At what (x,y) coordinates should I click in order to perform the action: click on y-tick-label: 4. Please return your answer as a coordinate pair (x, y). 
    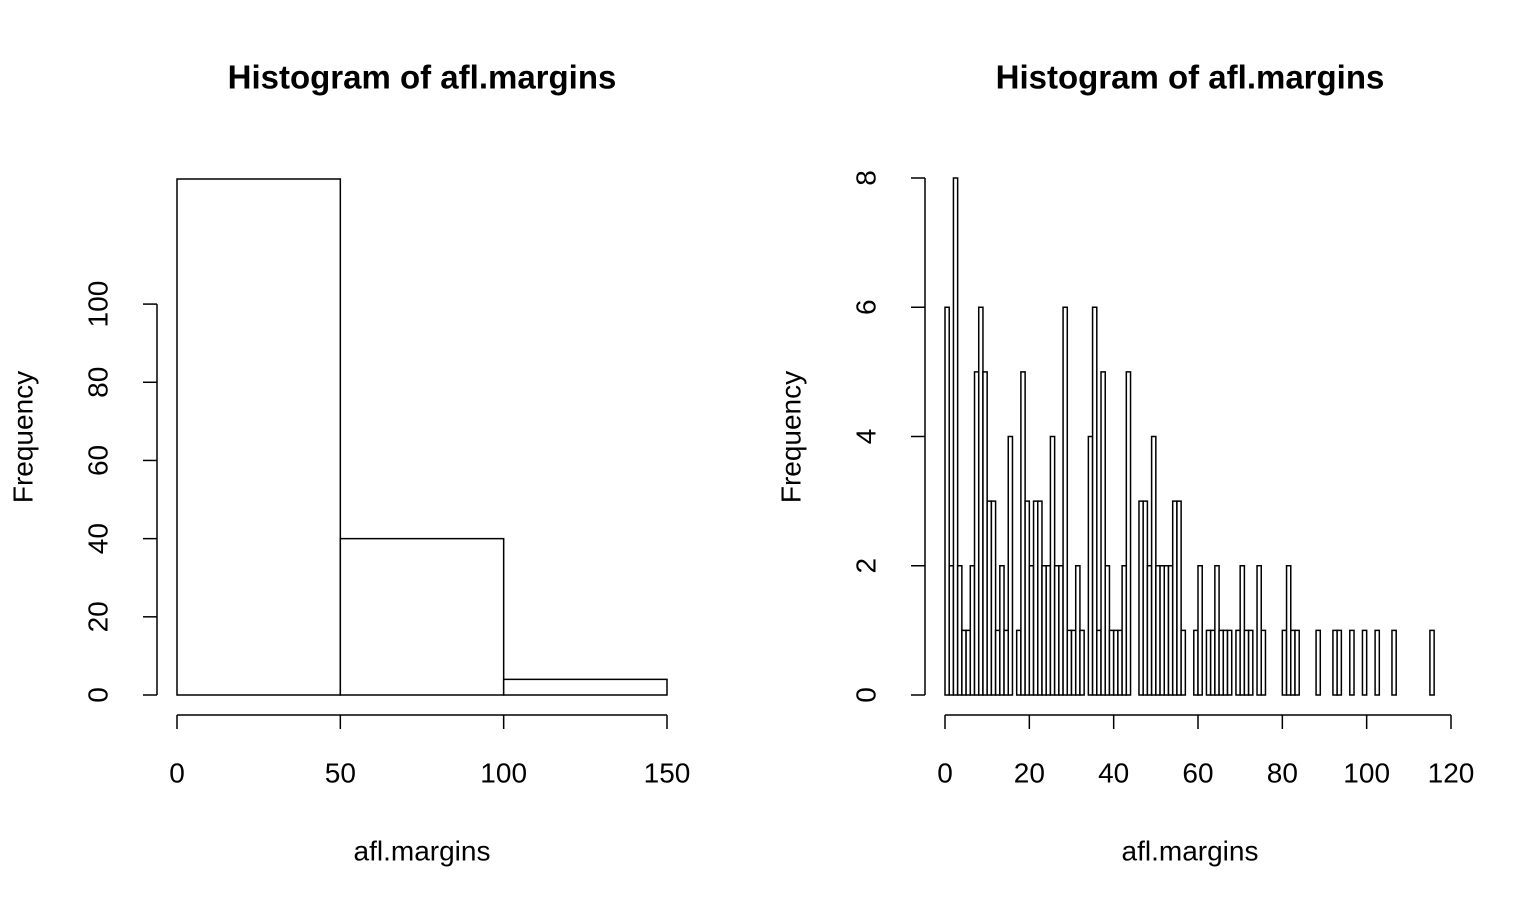
    Looking at the image, I should click on (865, 437).